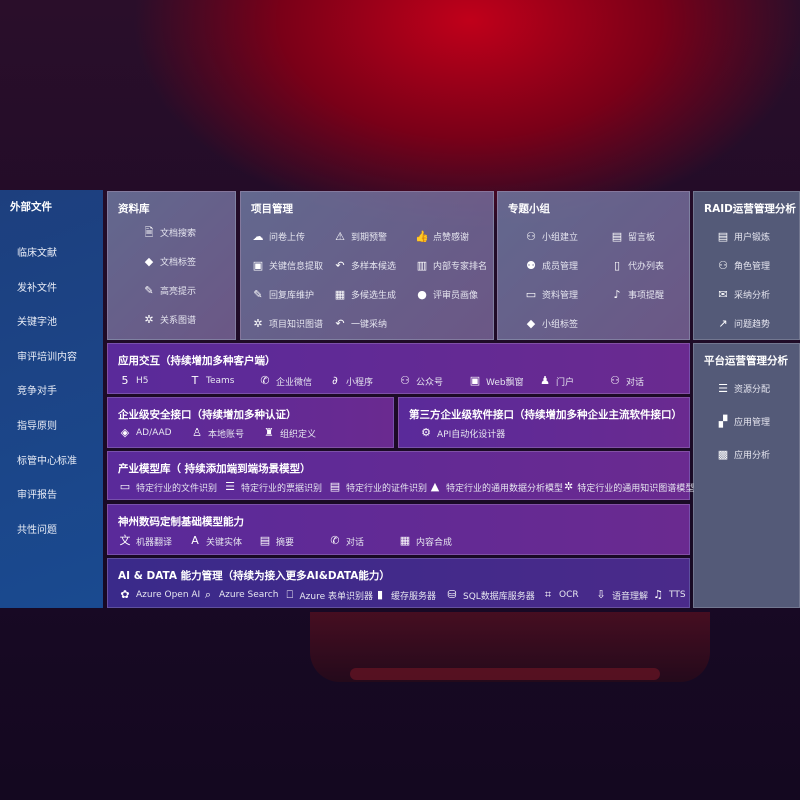  What do you see at coordinates (188, 290) in the screenshot?
I see `menu-item: ✎ 高亮提示` at bounding box center [188, 290].